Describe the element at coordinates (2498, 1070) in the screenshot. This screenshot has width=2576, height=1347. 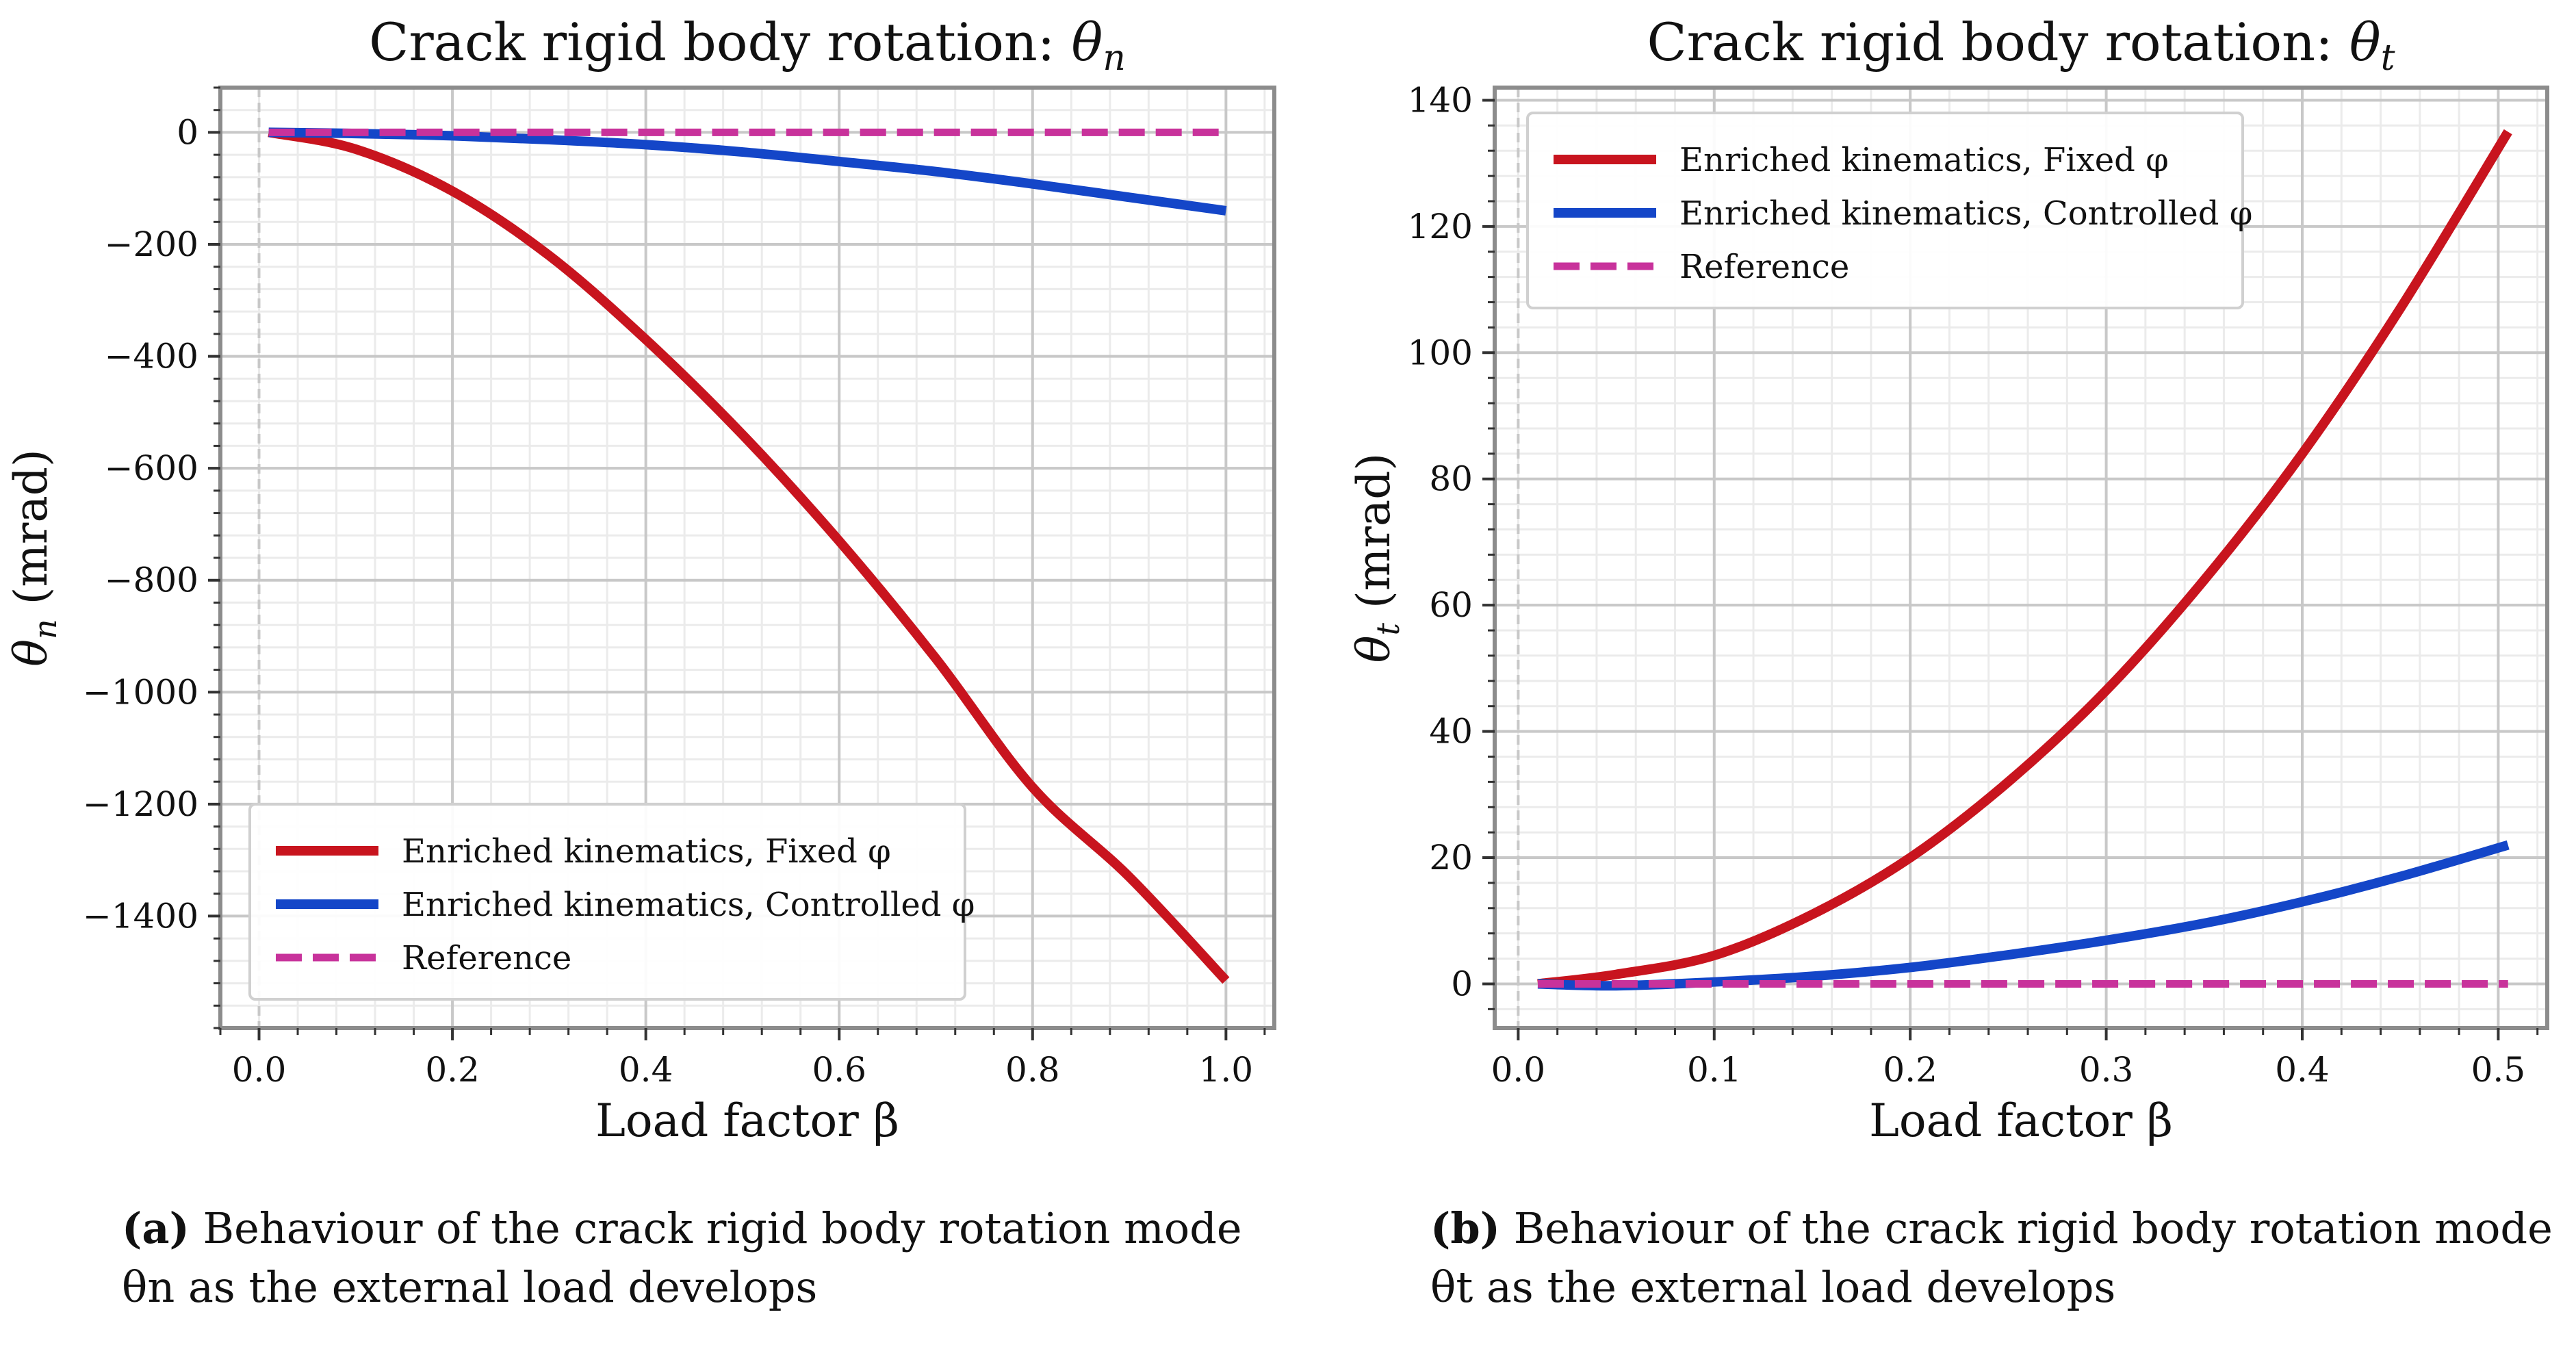
I see `x-tick-label: 0.5` at that location.